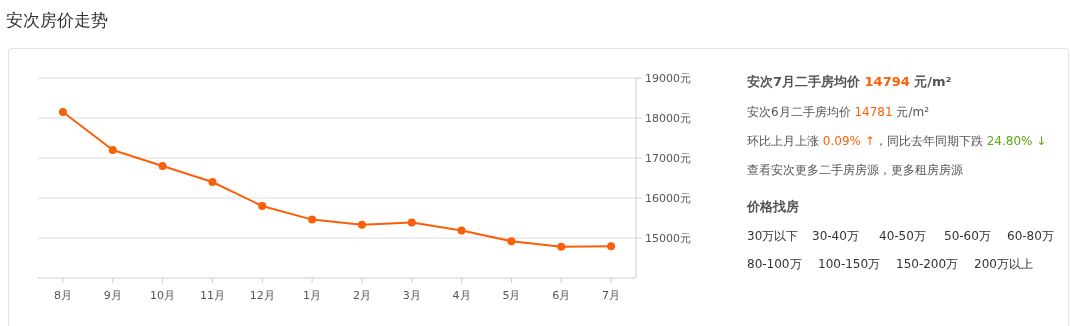 This screenshot has width=1070, height=326. I want to click on text: 价格找房, so click(772, 206).